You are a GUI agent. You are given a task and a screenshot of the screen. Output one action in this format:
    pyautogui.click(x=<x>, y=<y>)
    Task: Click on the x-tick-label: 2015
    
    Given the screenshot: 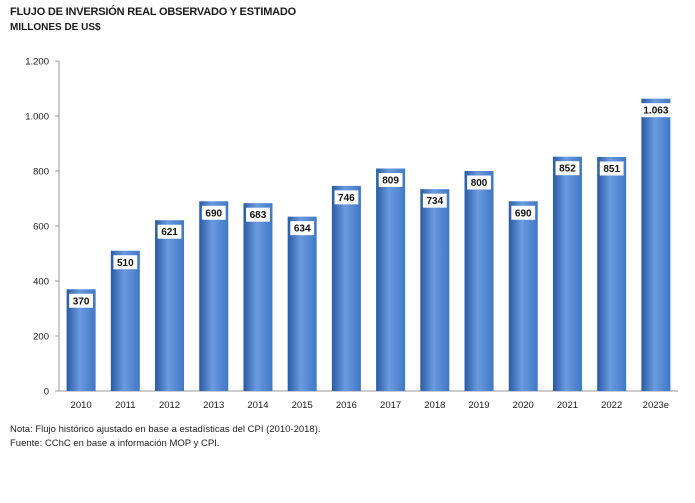 What is the action you would take?
    pyautogui.click(x=302, y=405)
    